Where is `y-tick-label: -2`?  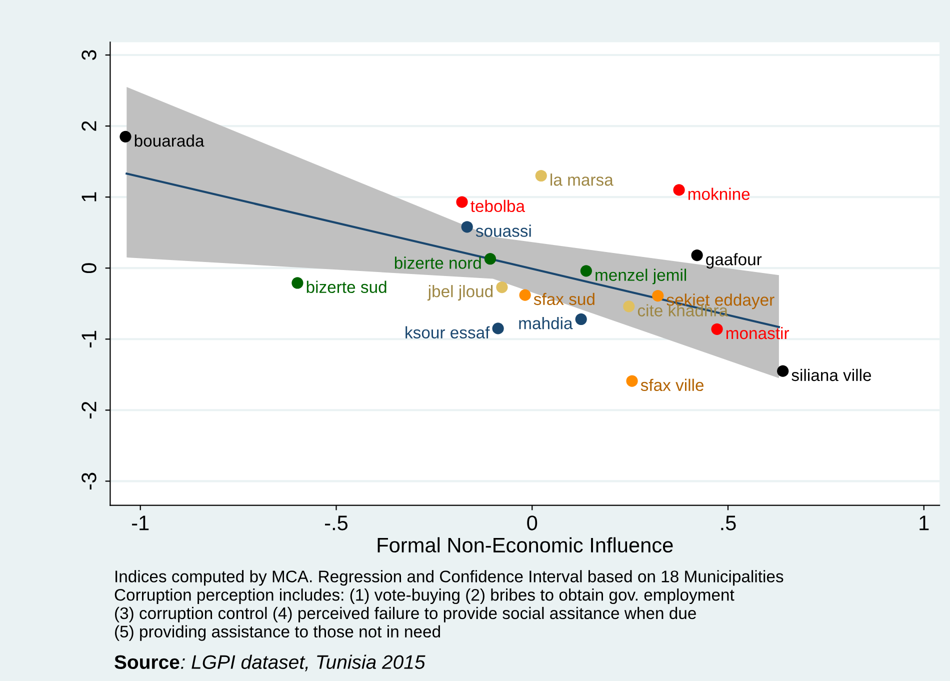
y-tick-label: -2 is located at coordinates (89, 410).